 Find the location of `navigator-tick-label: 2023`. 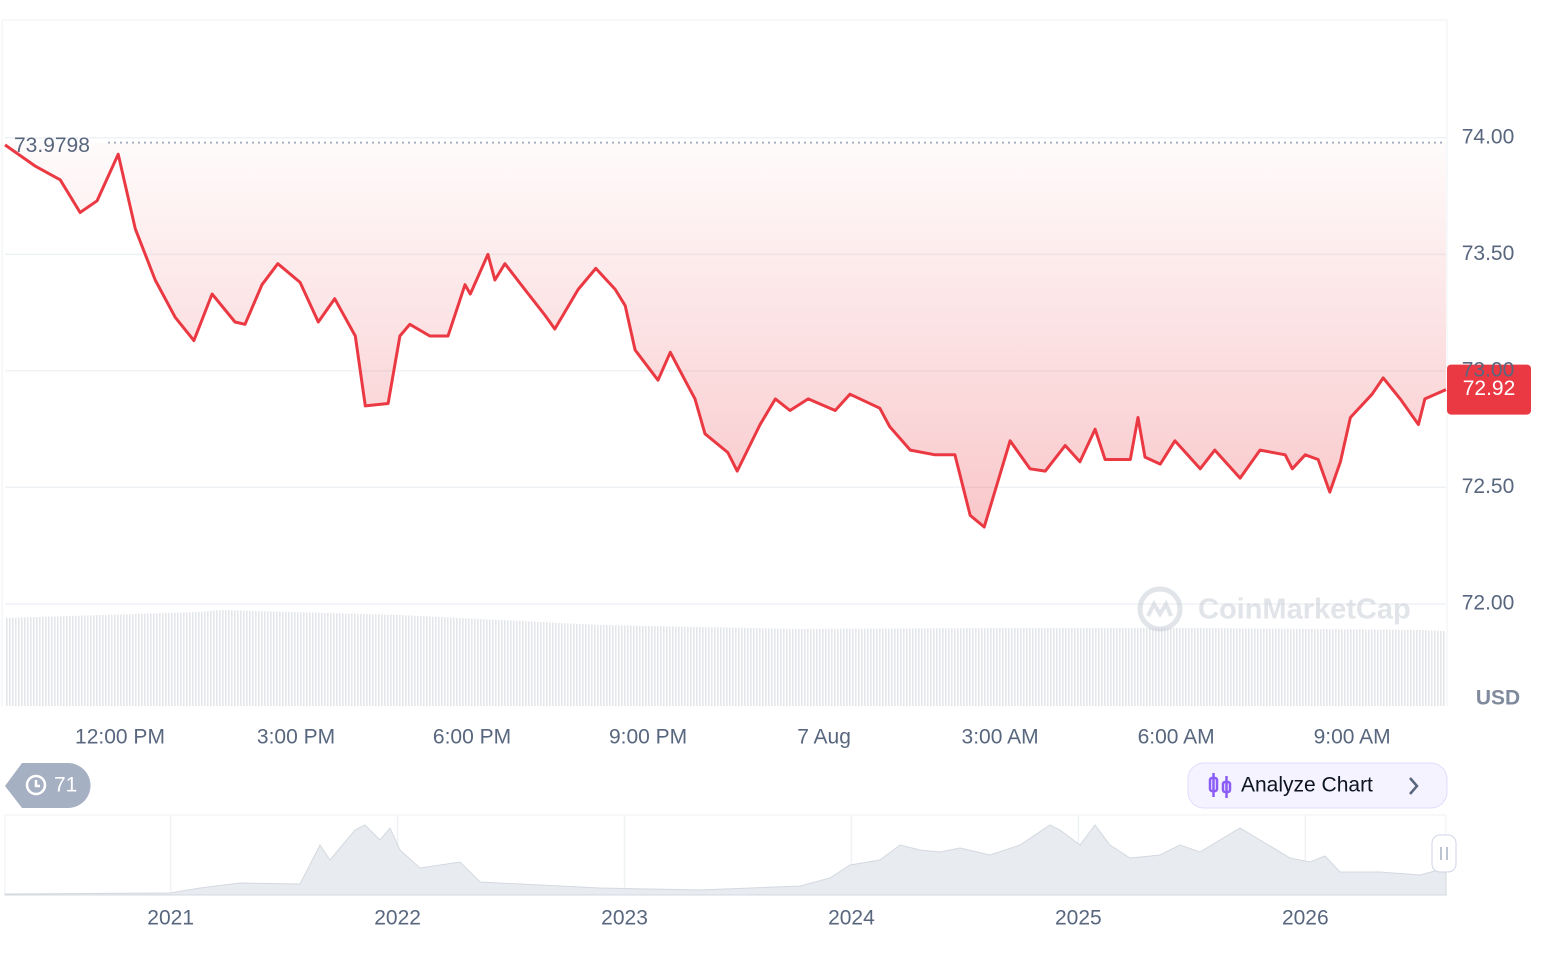

navigator-tick-label: 2023 is located at coordinates (624, 918).